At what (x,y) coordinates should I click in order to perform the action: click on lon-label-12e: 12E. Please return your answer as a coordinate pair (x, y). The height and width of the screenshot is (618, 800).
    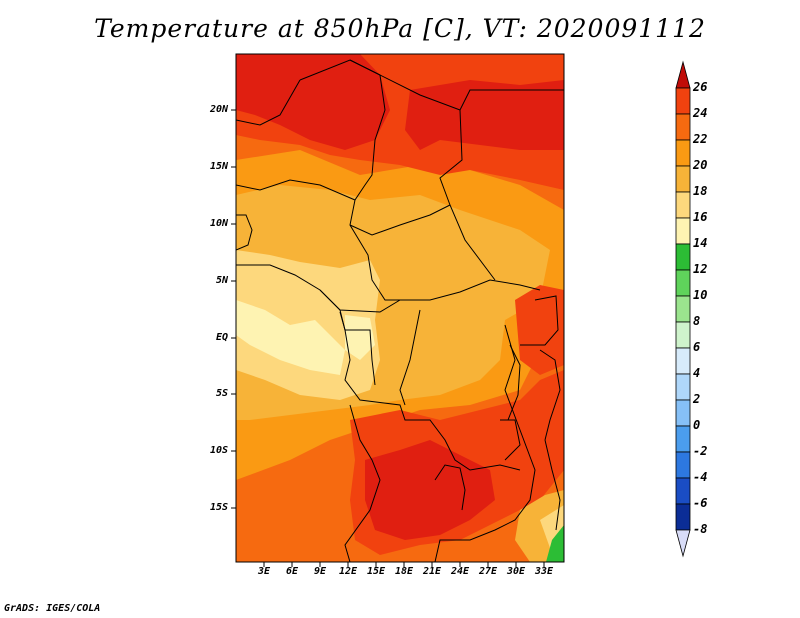
    Looking at the image, I should click on (348, 571).